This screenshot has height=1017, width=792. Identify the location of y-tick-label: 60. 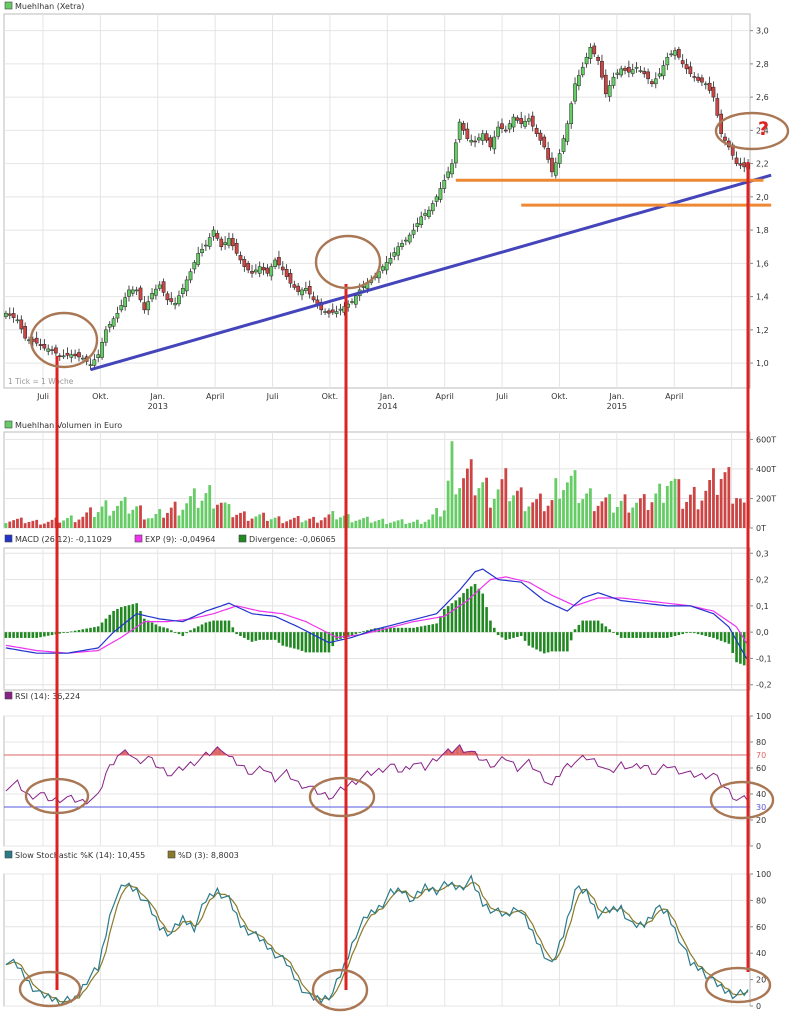
(761, 768).